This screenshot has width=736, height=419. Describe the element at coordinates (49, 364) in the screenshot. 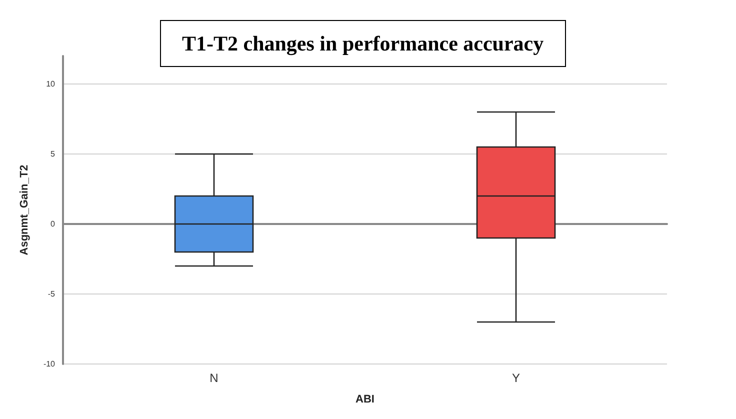

I see `y-tick-label: -10` at that location.